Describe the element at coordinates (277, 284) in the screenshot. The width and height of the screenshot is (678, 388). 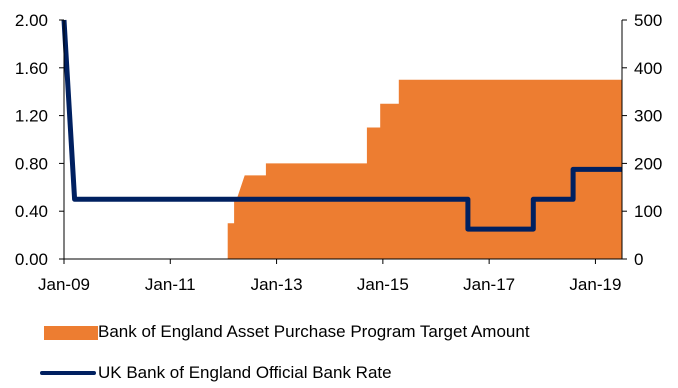
I see `x-tick-label: Jan-13` at that location.